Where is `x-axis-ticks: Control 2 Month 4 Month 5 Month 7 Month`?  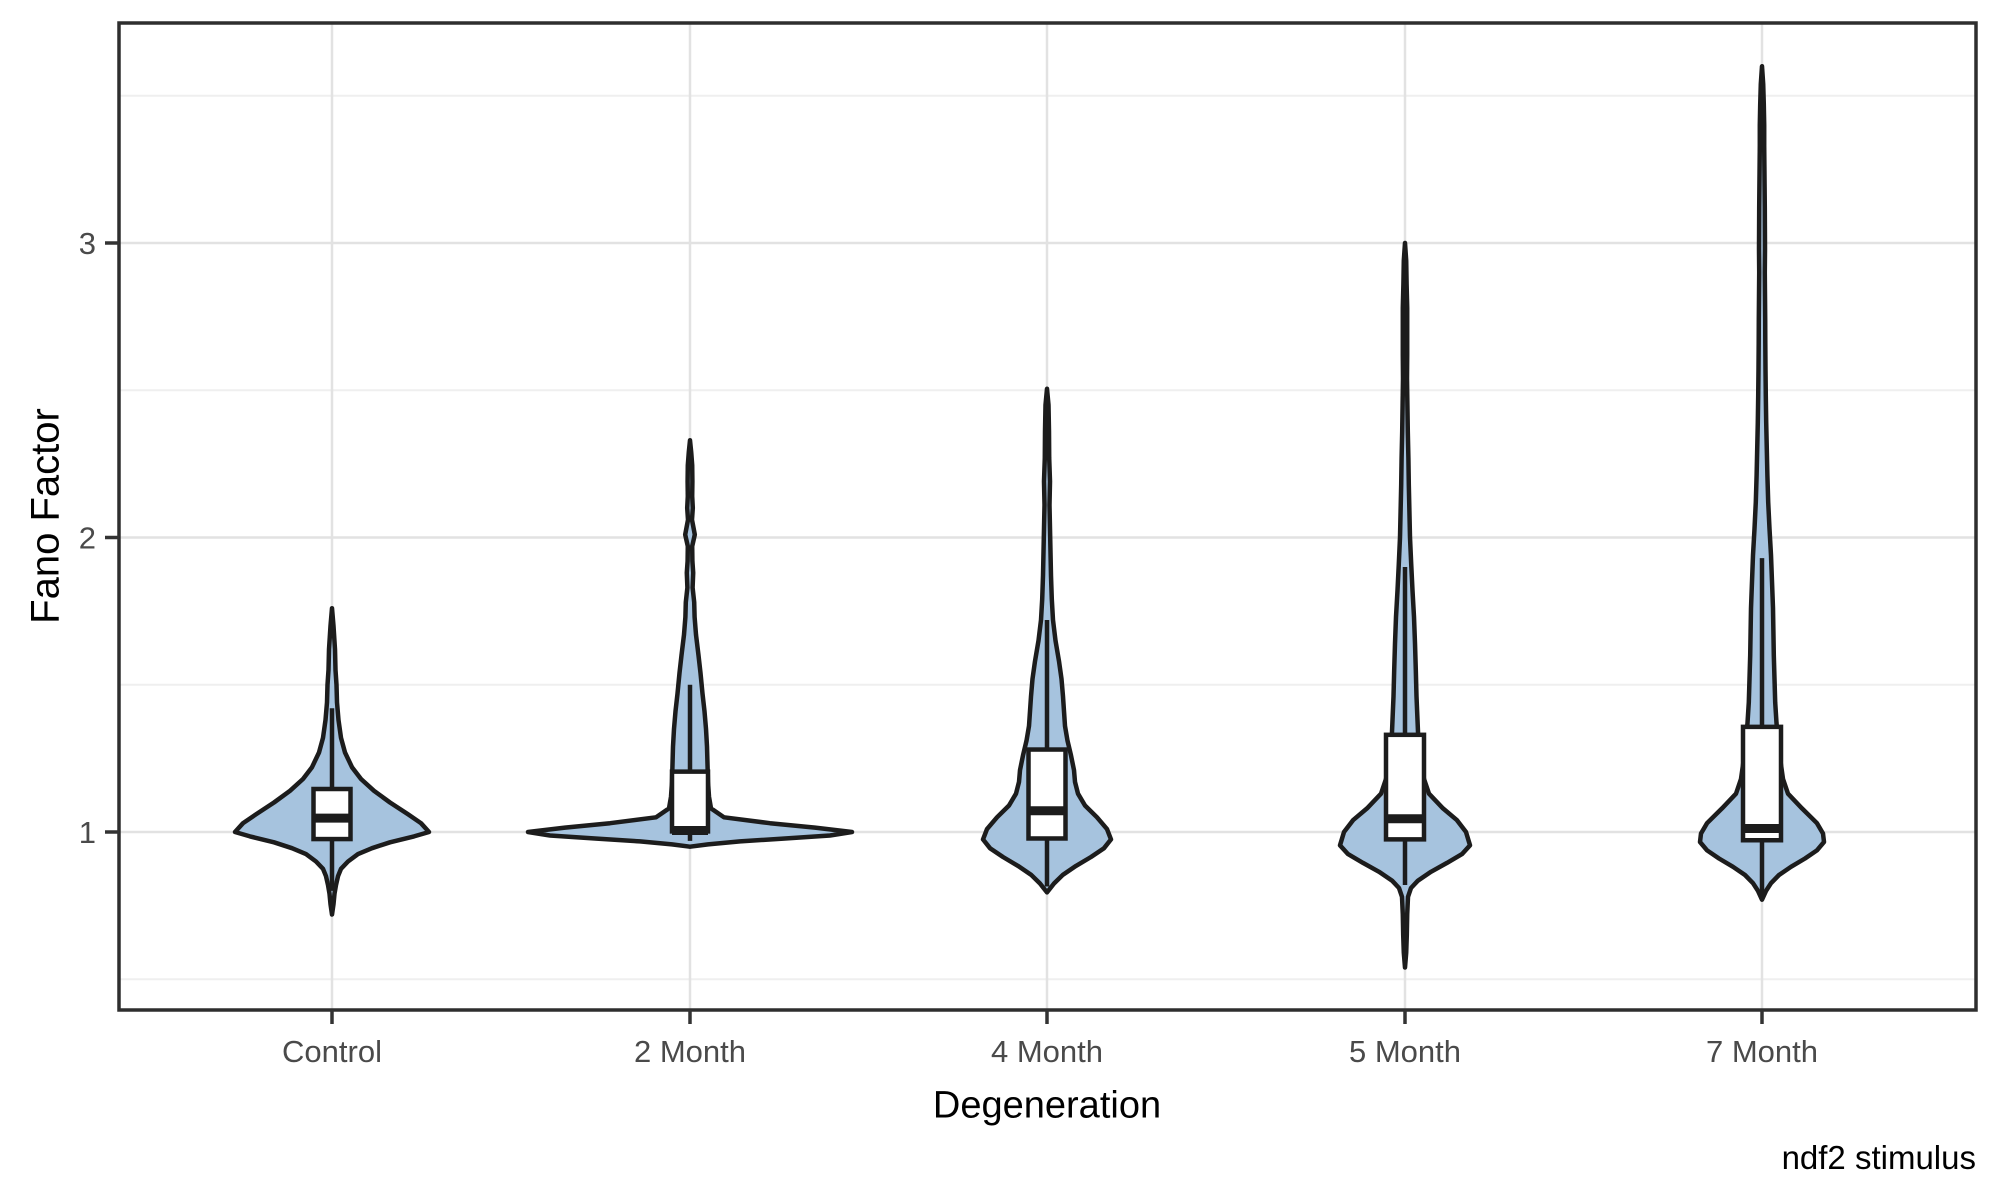 x-axis-ticks: Control 2 Month 4 Month 5 Month 7 Month is located at coordinates (1050, 1039).